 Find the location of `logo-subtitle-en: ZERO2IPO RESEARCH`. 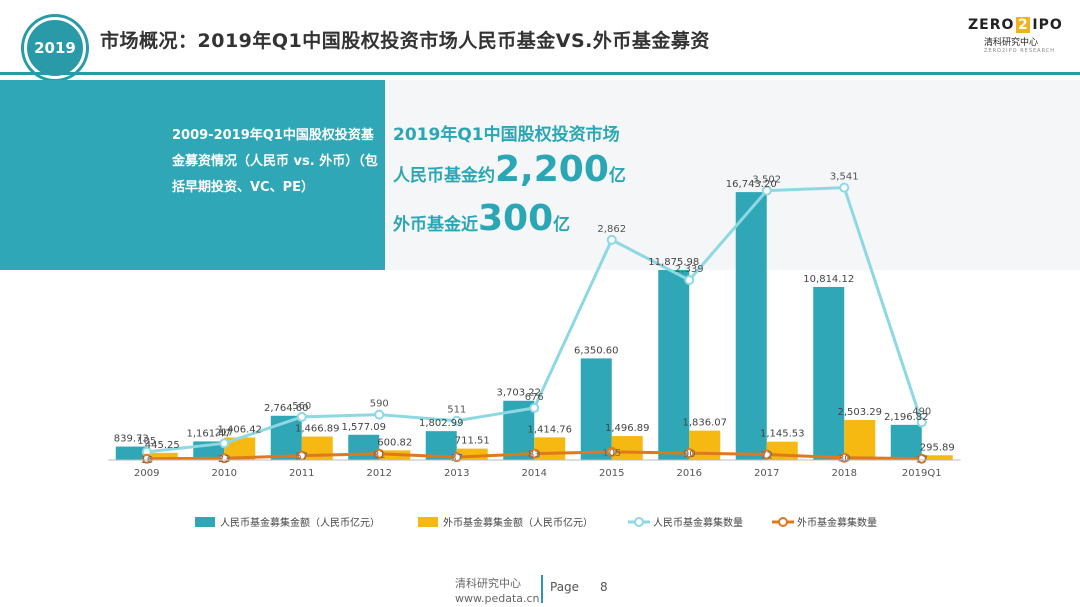

logo-subtitle-en: ZERO2IPO RESEARCH is located at coordinates (1020, 51).